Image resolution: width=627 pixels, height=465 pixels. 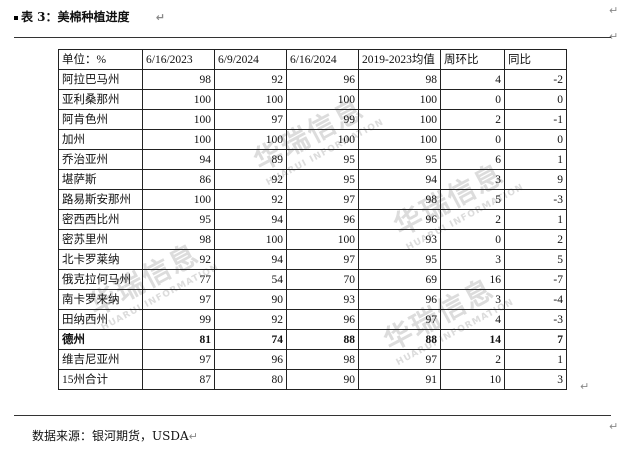 I want to click on table-row: 乔治亚州 94 89 95 95 6 1, so click(x=312, y=159).